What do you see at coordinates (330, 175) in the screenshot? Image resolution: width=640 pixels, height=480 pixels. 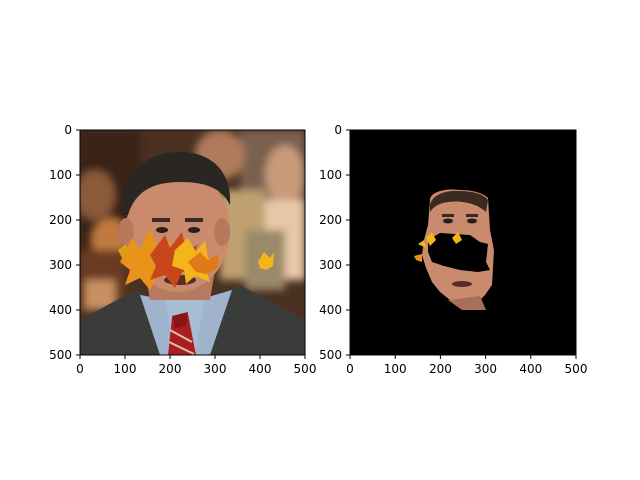 I see `right-y-tick-label: 100` at bounding box center [330, 175].